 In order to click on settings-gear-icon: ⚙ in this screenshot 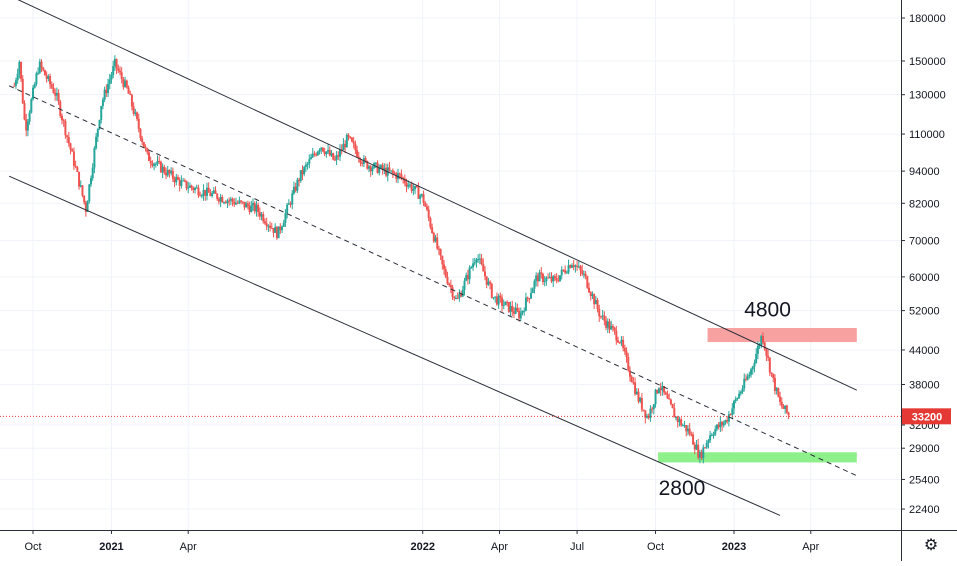, I will do `click(931, 545)`.